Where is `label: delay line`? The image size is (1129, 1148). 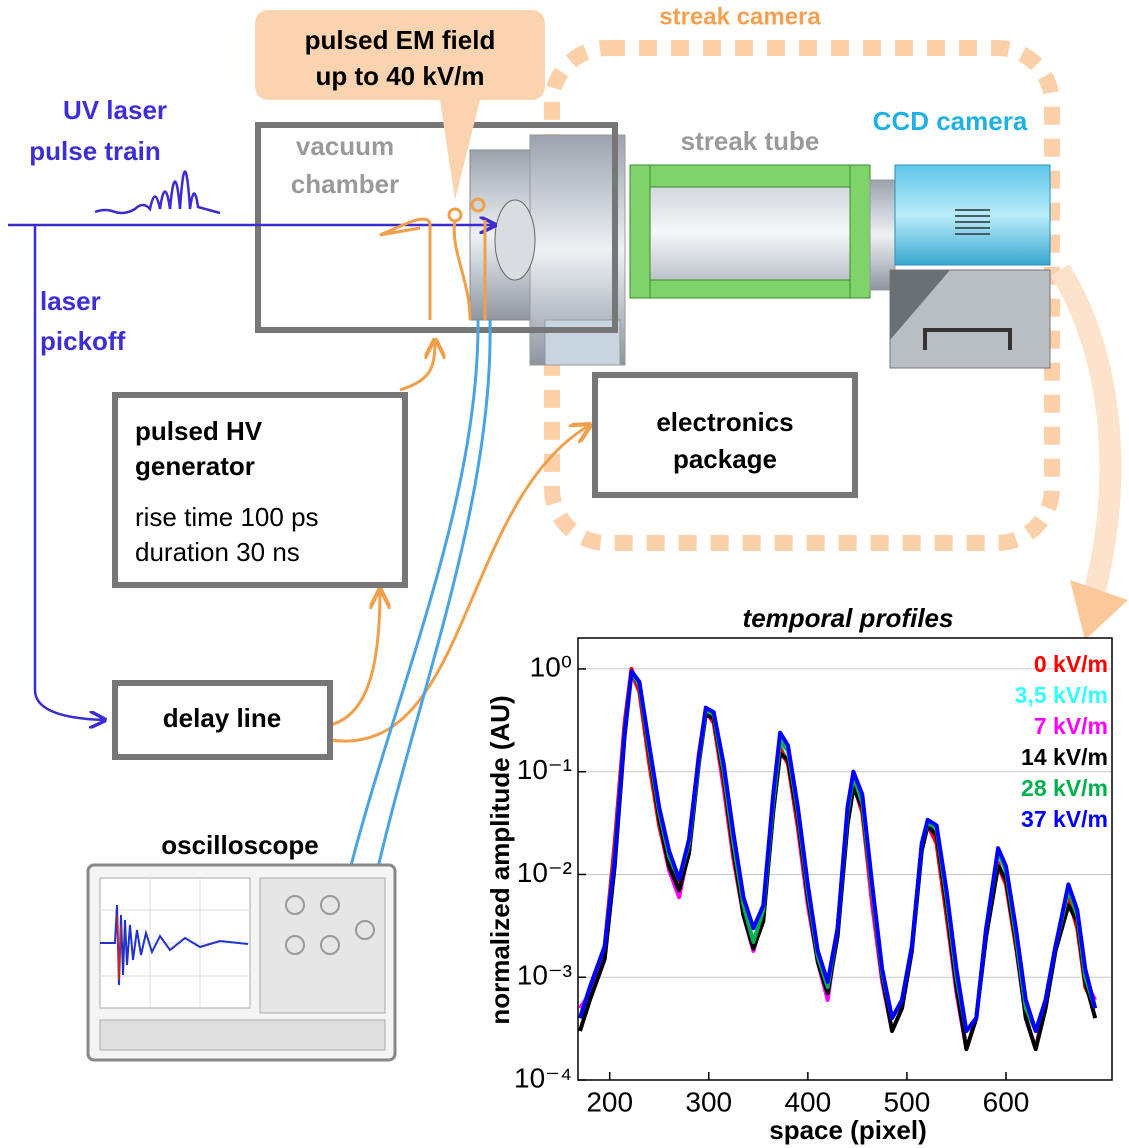 label: delay line is located at coordinates (222, 718).